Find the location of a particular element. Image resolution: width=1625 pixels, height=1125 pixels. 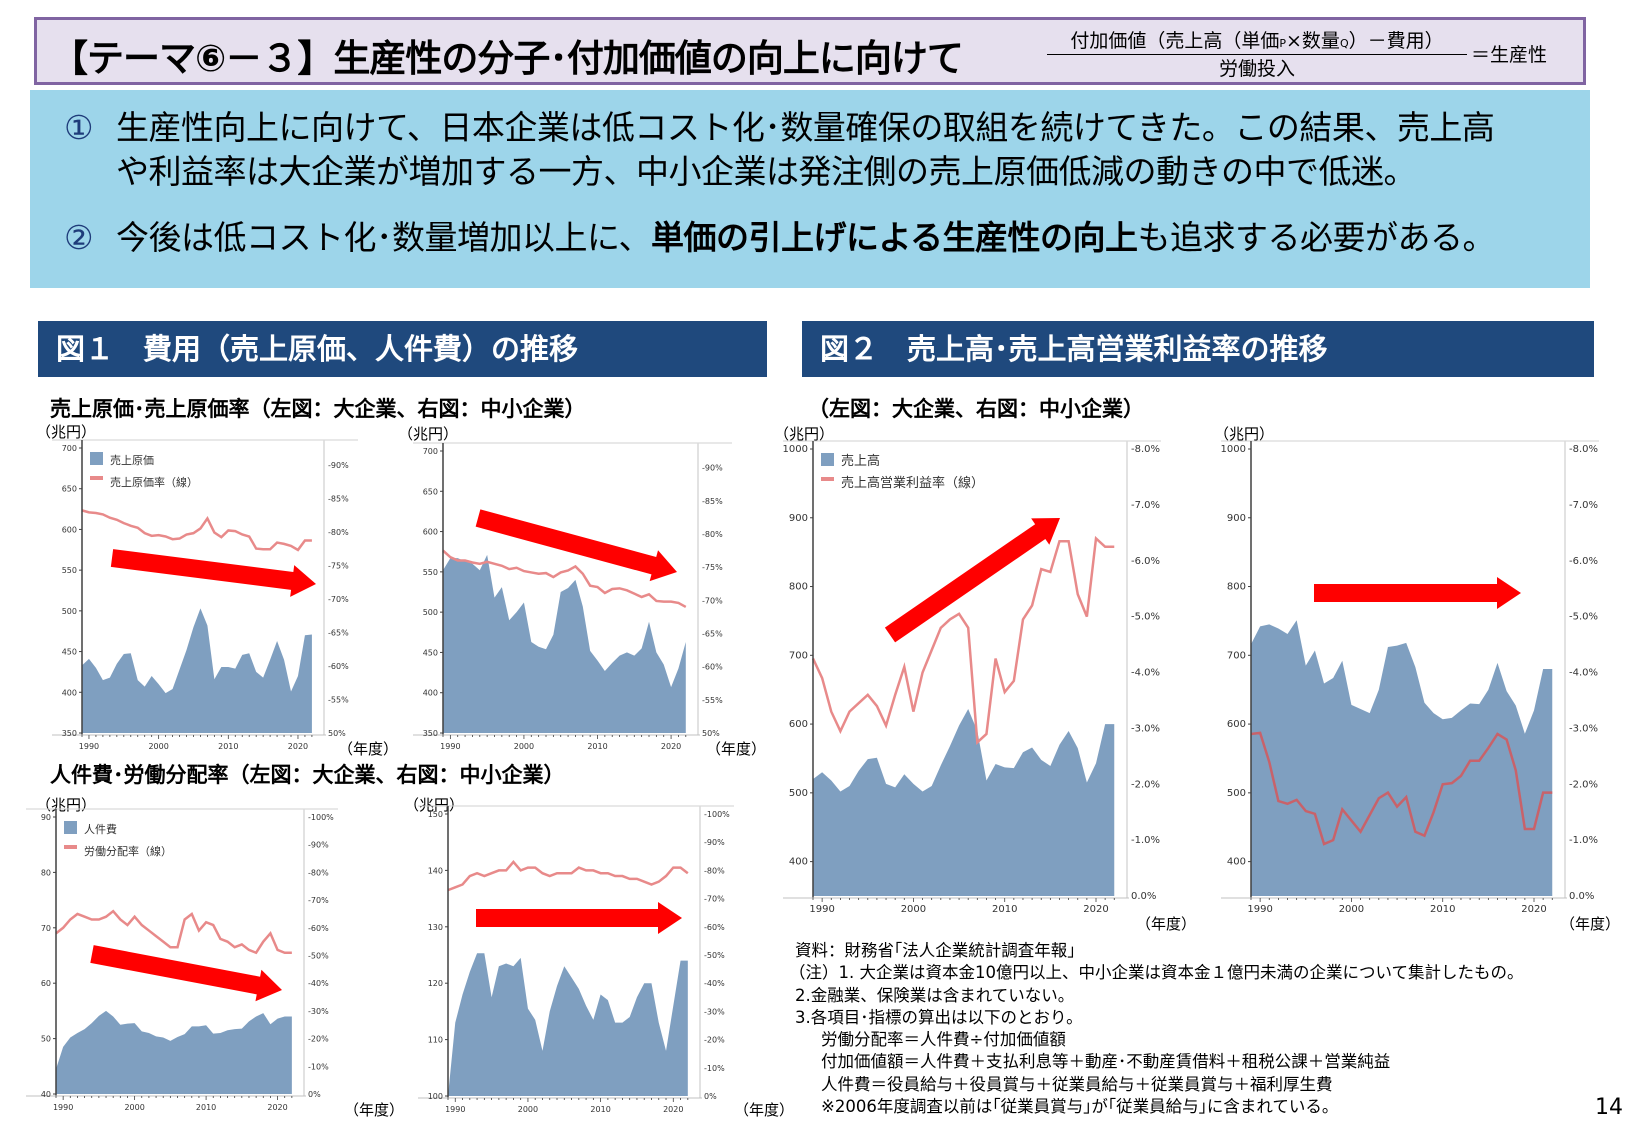

svg-text: -55% is located at coordinates (712, 700).